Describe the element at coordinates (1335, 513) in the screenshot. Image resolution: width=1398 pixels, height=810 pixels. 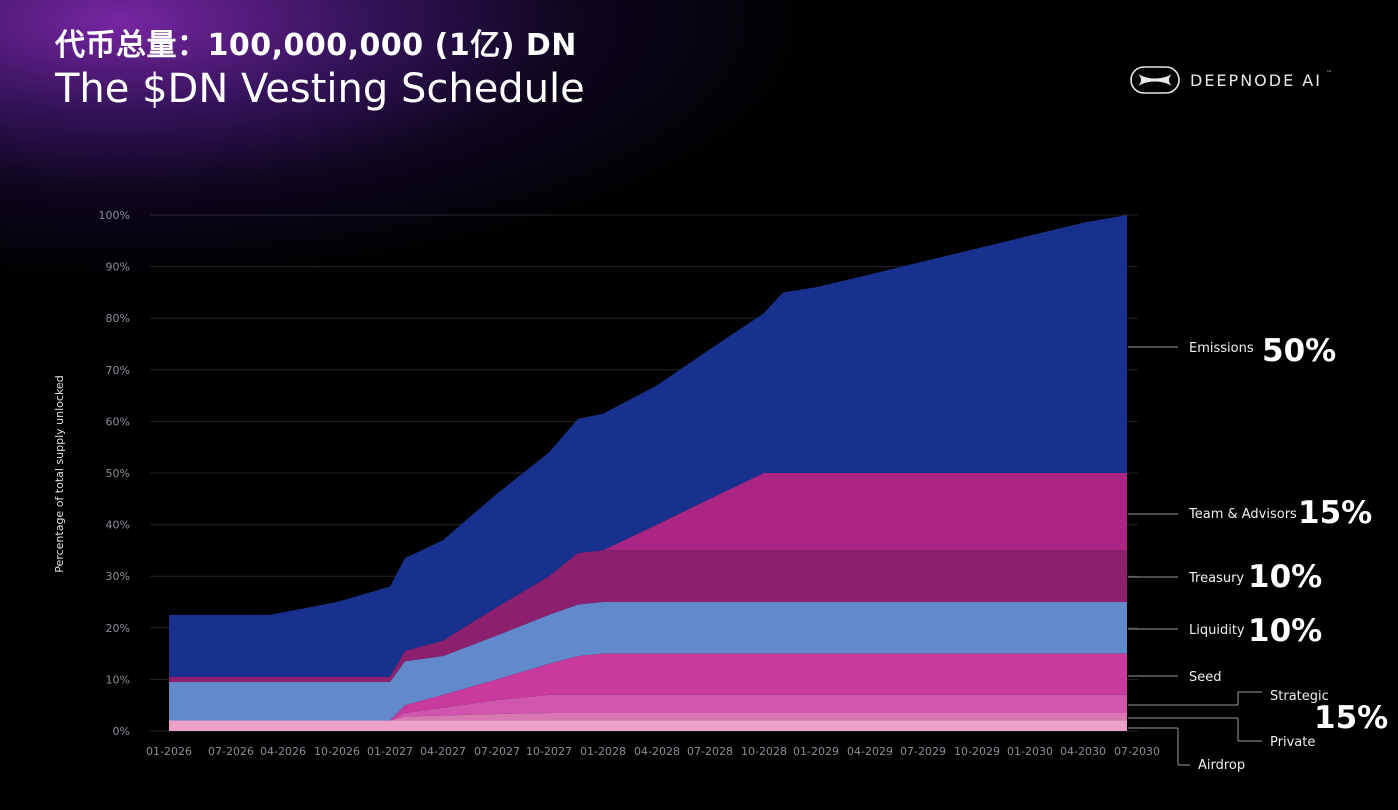
I see `team-advisors-pct: 15%` at that location.